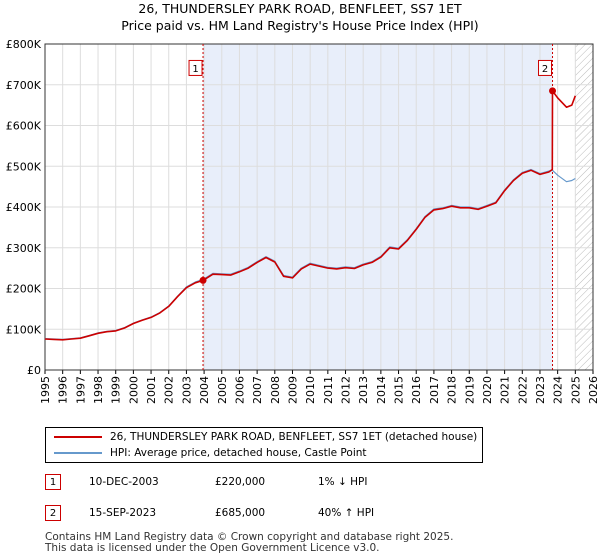  I want to click on transaction-number-badge: 1, so click(53, 482).